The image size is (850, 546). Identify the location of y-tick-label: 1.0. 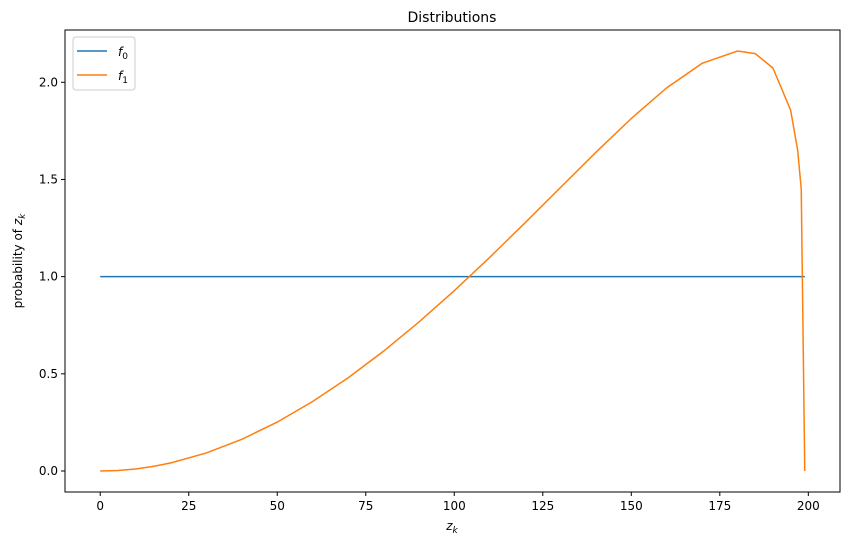
(48, 277).